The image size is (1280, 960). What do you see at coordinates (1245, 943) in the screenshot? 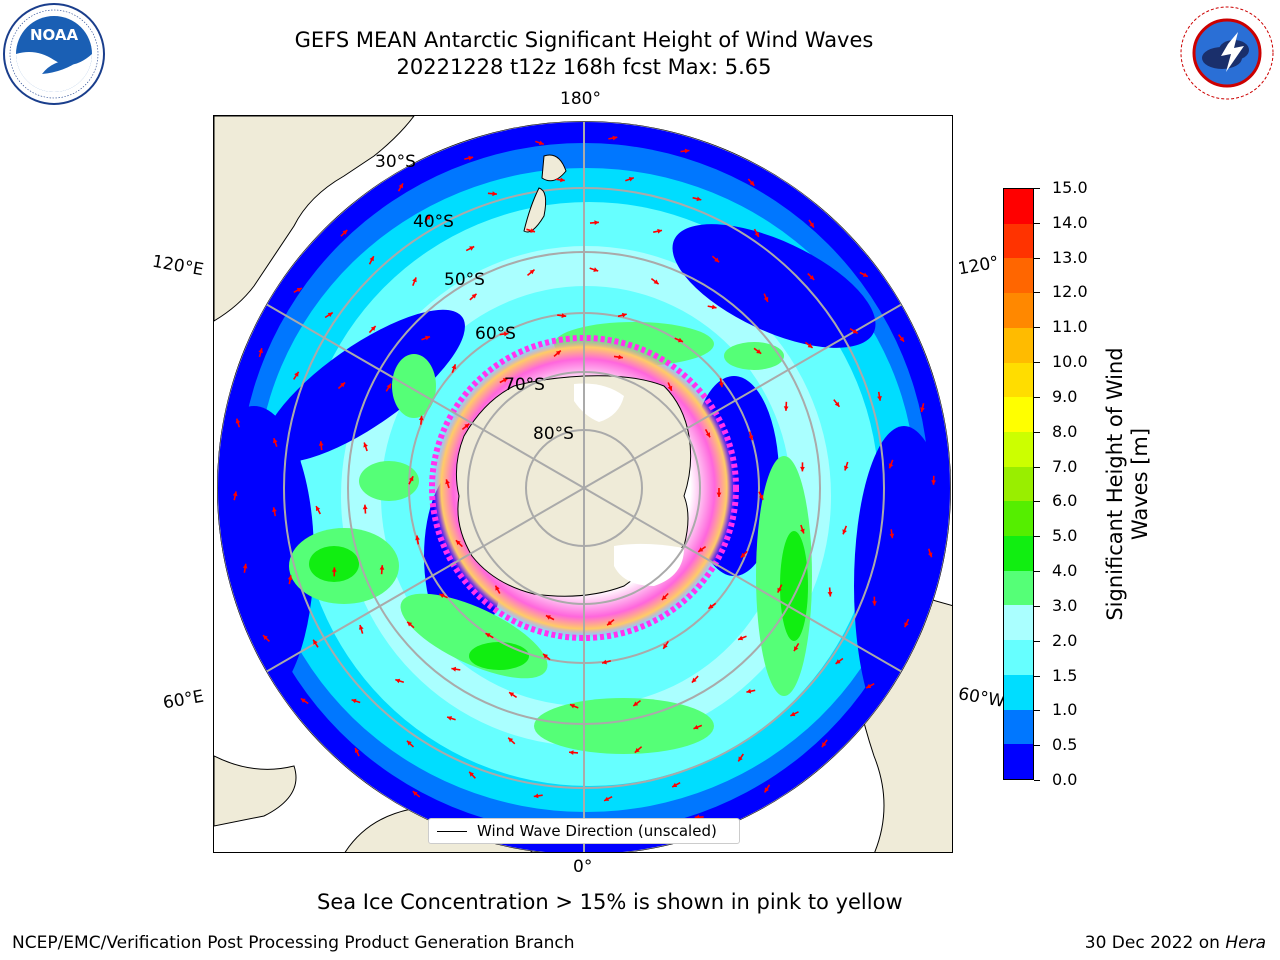
I see `footer-host: Hera` at bounding box center [1245, 943].